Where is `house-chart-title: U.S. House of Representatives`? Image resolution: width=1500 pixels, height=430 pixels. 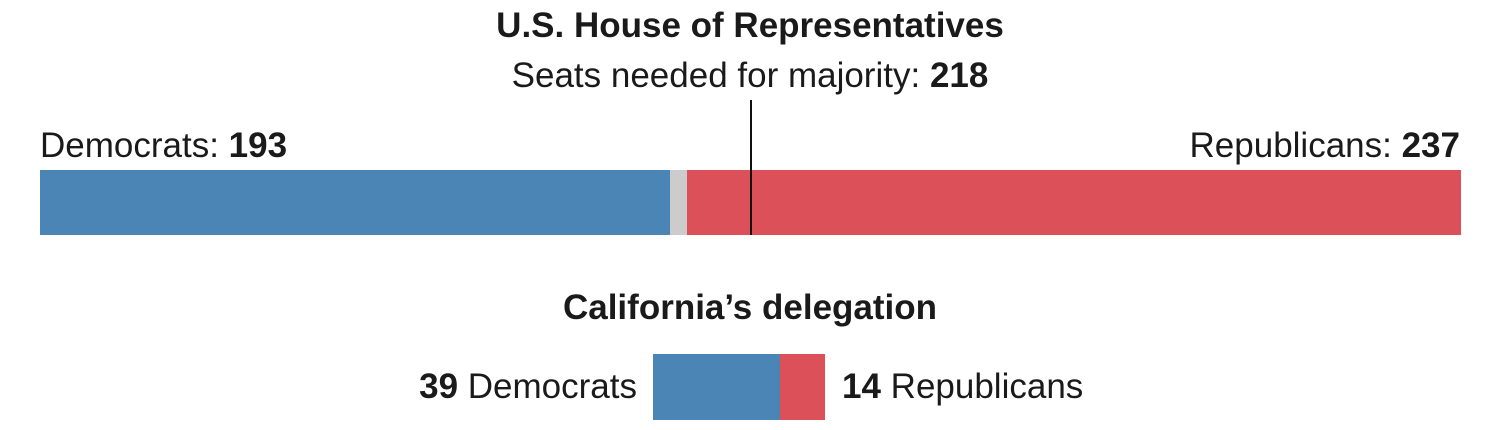
house-chart-title: U.S. House of Representatives is located at coordinates (750, 25).